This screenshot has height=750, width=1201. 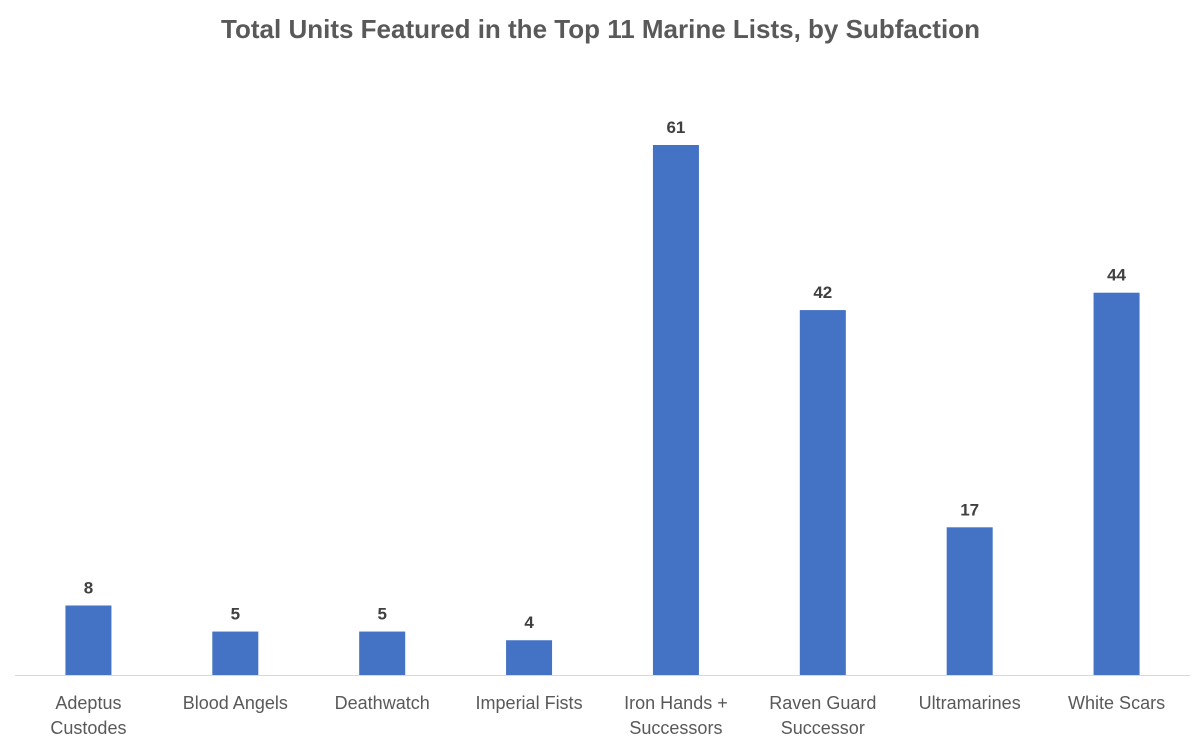 I want to click on x-tick-label: Successor, so click(x=823, y=728).